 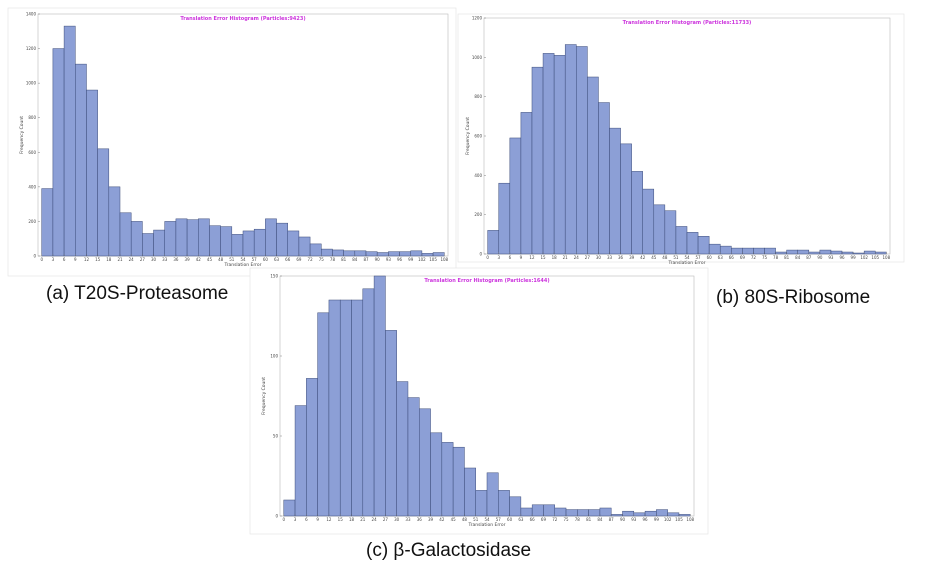 What do you see at coordinates (137, 293) in the screenshot?
I see `caption-t20s-proteasome: (a) T20S-Proteasome` at bounding box center [137, 293].